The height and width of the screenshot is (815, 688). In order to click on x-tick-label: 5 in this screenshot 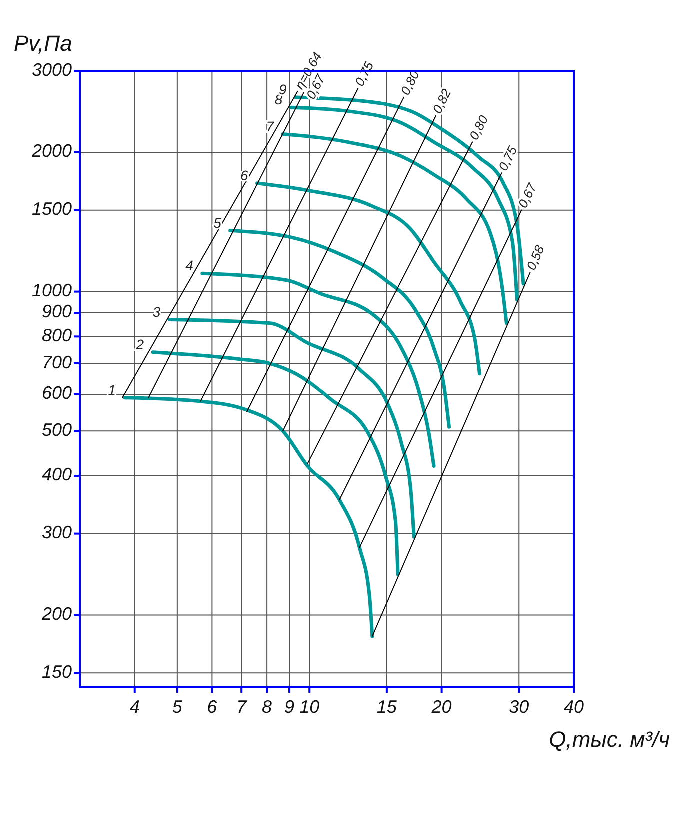, I will do `click(178, 707)`.